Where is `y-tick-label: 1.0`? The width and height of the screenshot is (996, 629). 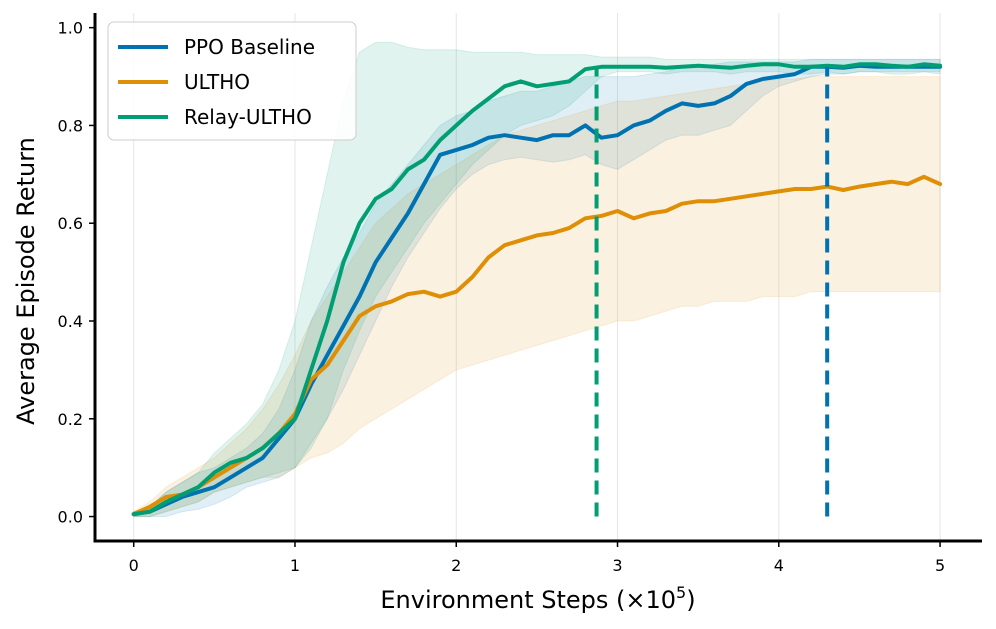 y-tick-label: 1.0 is located at coordinates (70, 28).